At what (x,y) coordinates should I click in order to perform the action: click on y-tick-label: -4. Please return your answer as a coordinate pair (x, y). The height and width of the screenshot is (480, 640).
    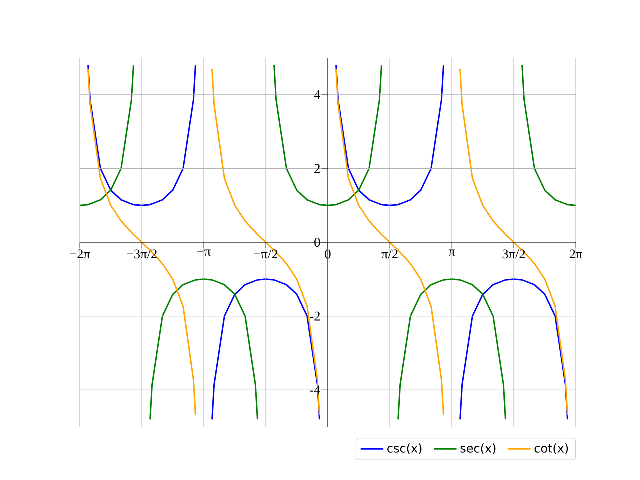
    Looking at the image, I should click on (315, 390).